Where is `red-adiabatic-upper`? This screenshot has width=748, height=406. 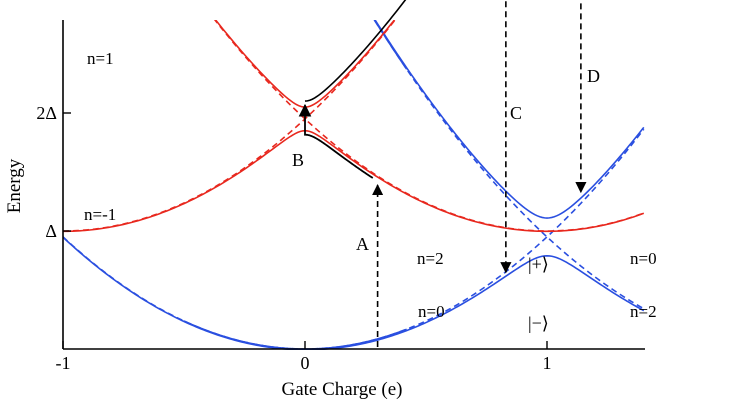
red-adiabatic-upper is located at coordinates (305, 64).